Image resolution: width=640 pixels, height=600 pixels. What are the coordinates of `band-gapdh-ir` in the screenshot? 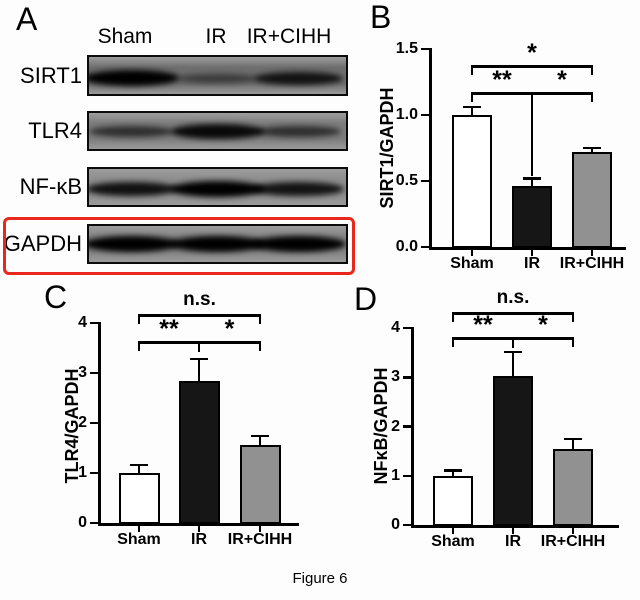 It's located at (217, 244).